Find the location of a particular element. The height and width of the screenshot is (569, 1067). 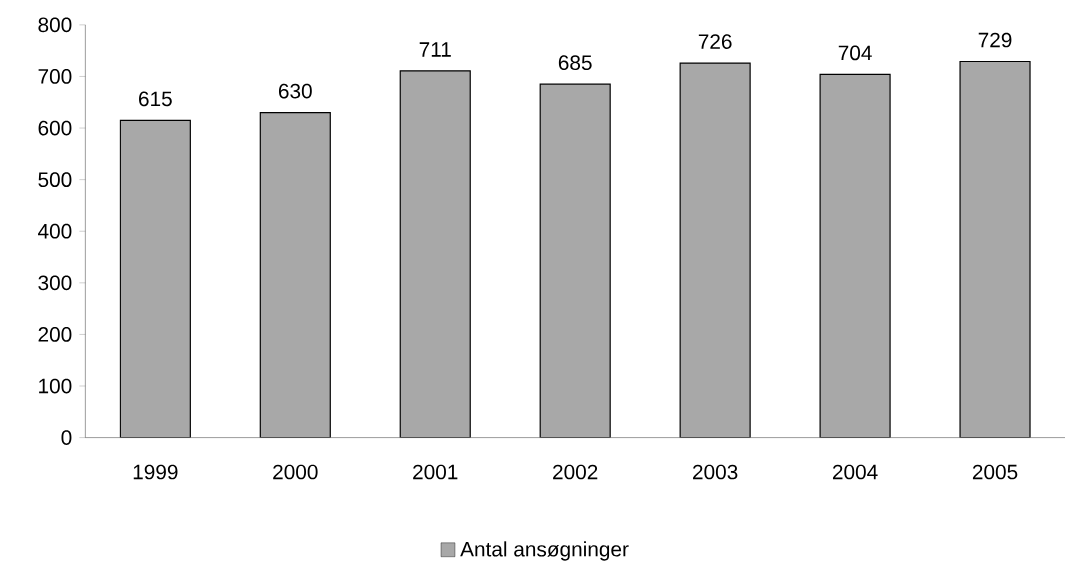

data-label: 726 is located at coordinates (715, 41).